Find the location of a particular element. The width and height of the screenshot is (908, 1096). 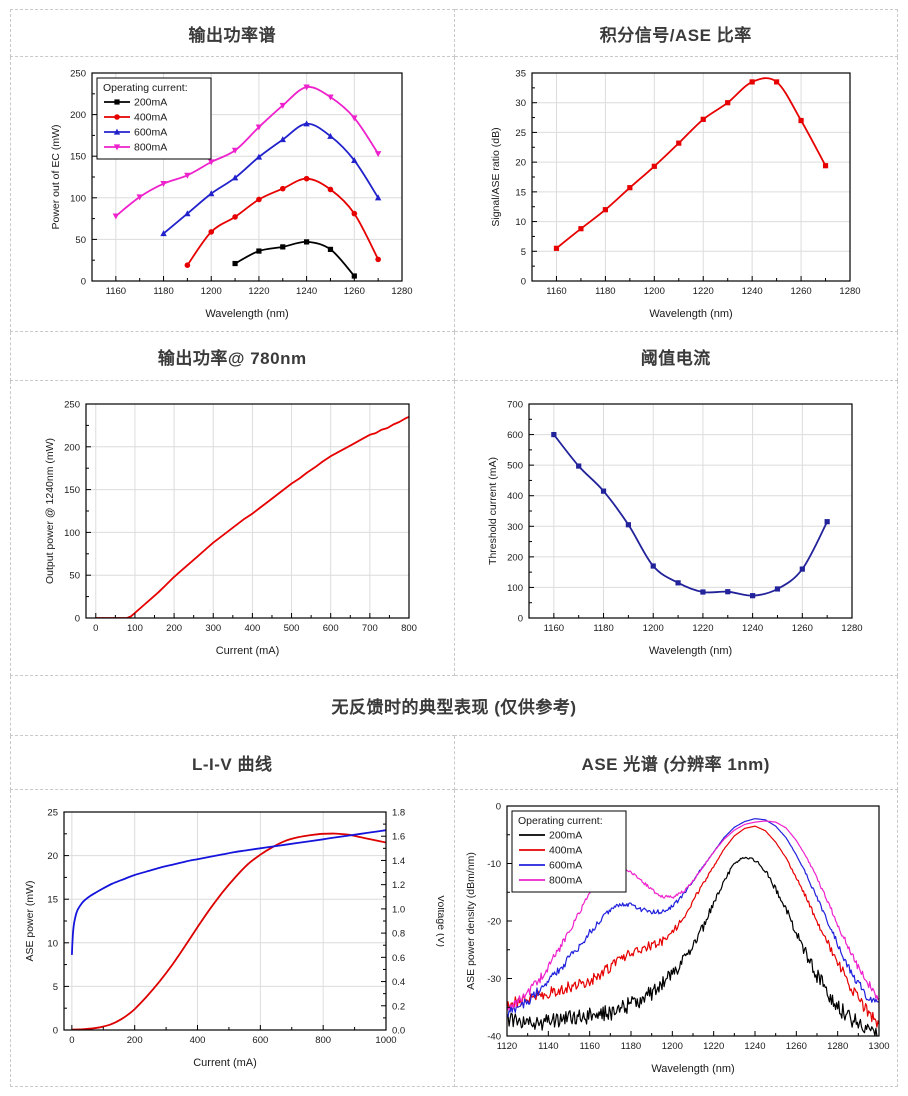

svg-text: 1300 is located at coordinates (878, 1046).